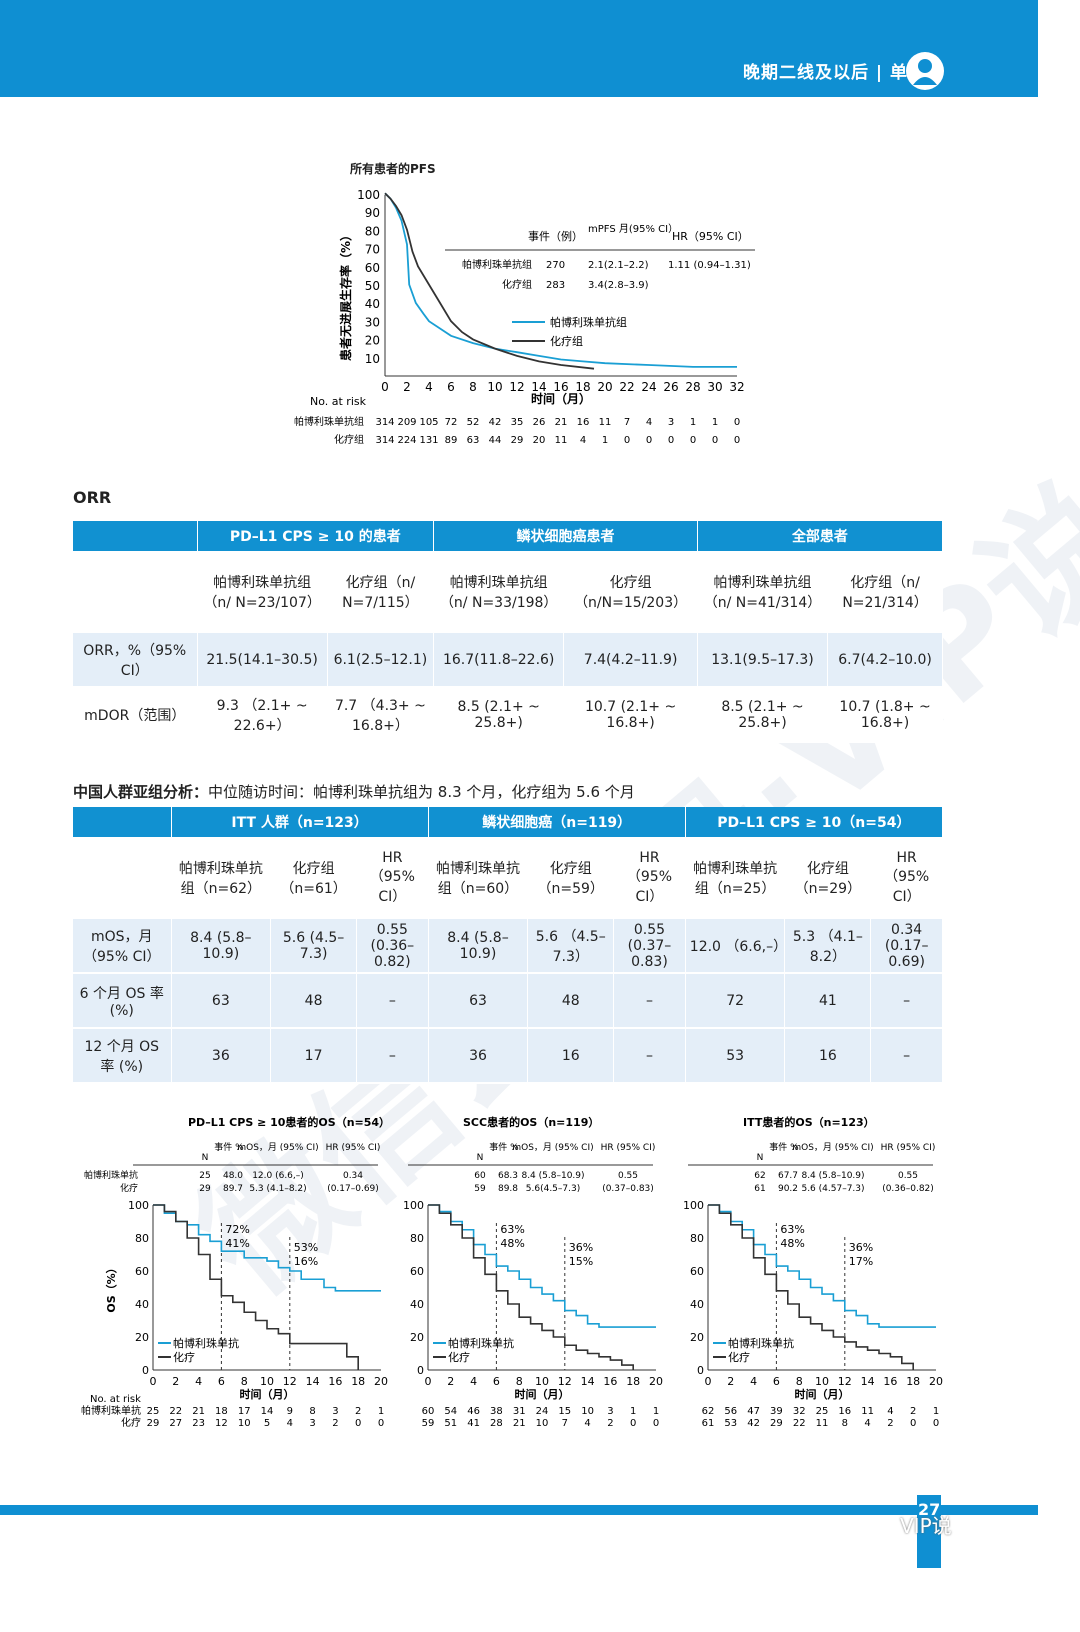 Image resolution: width=1080 pixels, height=1632 pixels. Describe the element at coordinates (111, 1410) in the screenshot. I see `os-risk-name: 帕博利珠单抗` at that location.